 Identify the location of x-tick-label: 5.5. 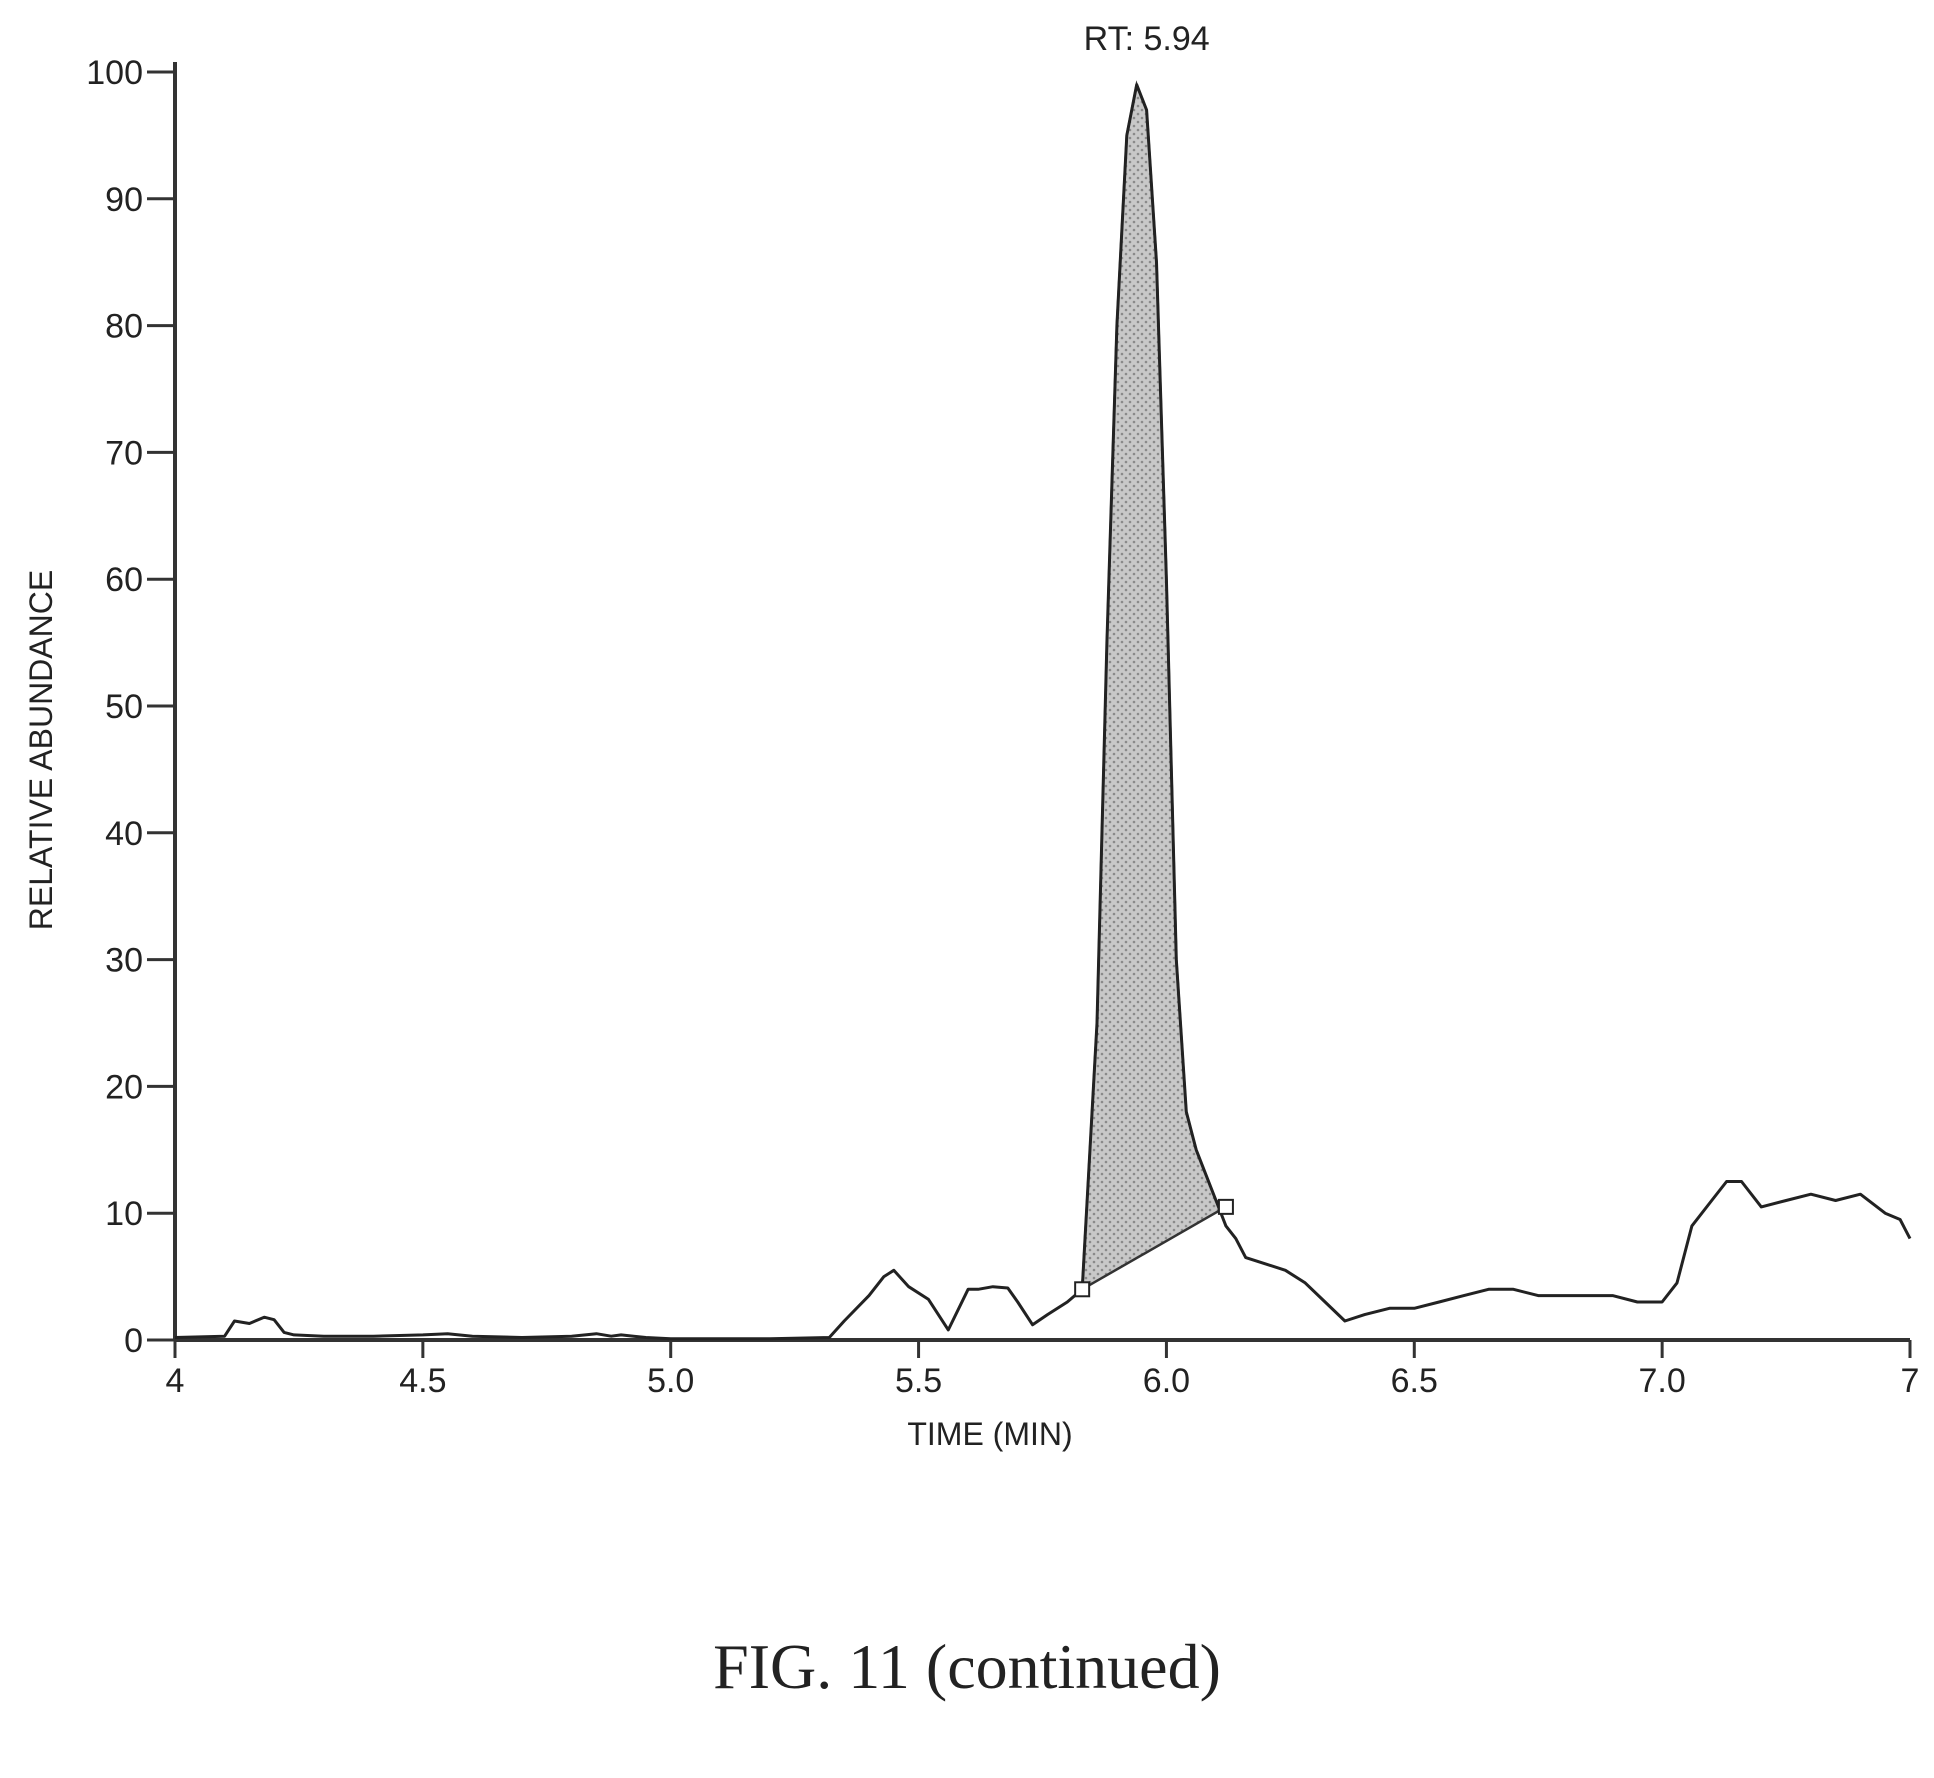
(918, 1381).